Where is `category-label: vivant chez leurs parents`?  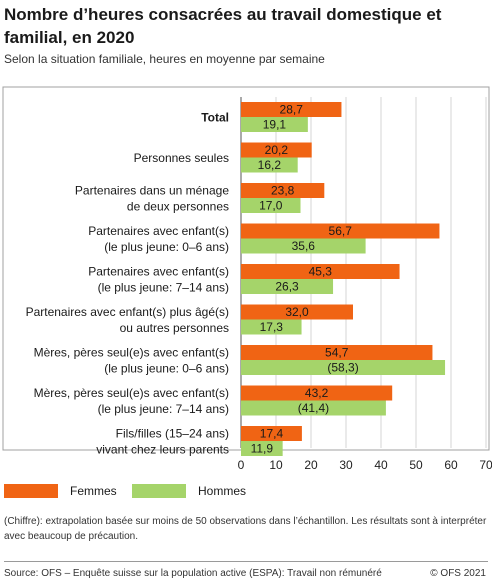
category-label: vivant chez leurs parents is located at coordinates (162, 450).